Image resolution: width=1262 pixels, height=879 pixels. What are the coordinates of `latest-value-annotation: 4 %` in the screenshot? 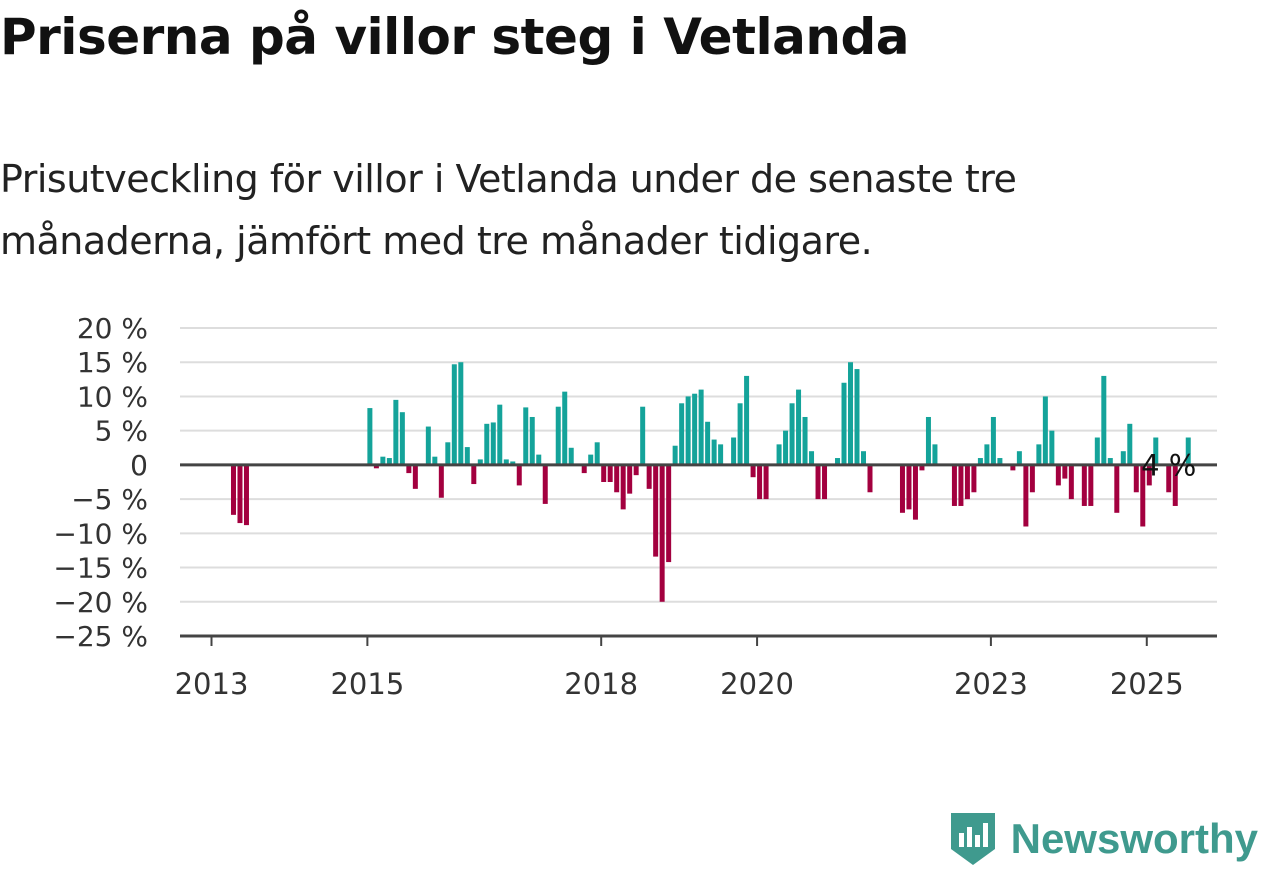 It's located at (1168, 465).